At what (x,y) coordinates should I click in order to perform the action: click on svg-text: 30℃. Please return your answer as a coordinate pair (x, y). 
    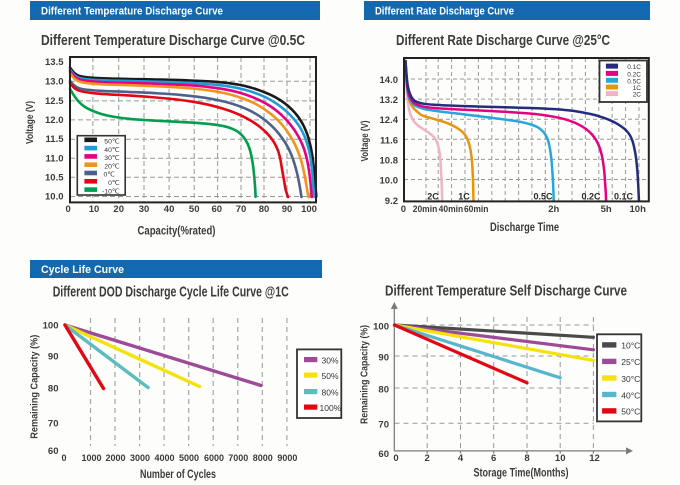
    Looking at the image, I should click on (112, 158).